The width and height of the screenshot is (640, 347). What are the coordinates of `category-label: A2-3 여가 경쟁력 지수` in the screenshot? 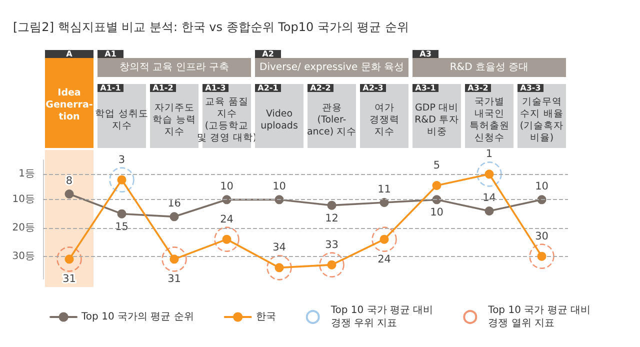 It's located at (381, 111).